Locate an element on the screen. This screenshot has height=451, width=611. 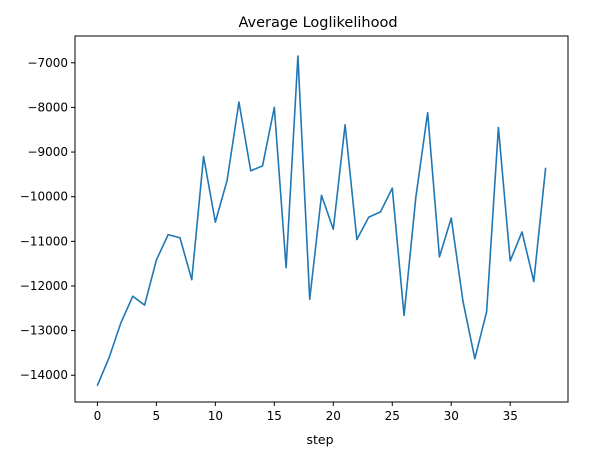
chart-title: Average Loglikelihood is located at coordinates (317, 23).